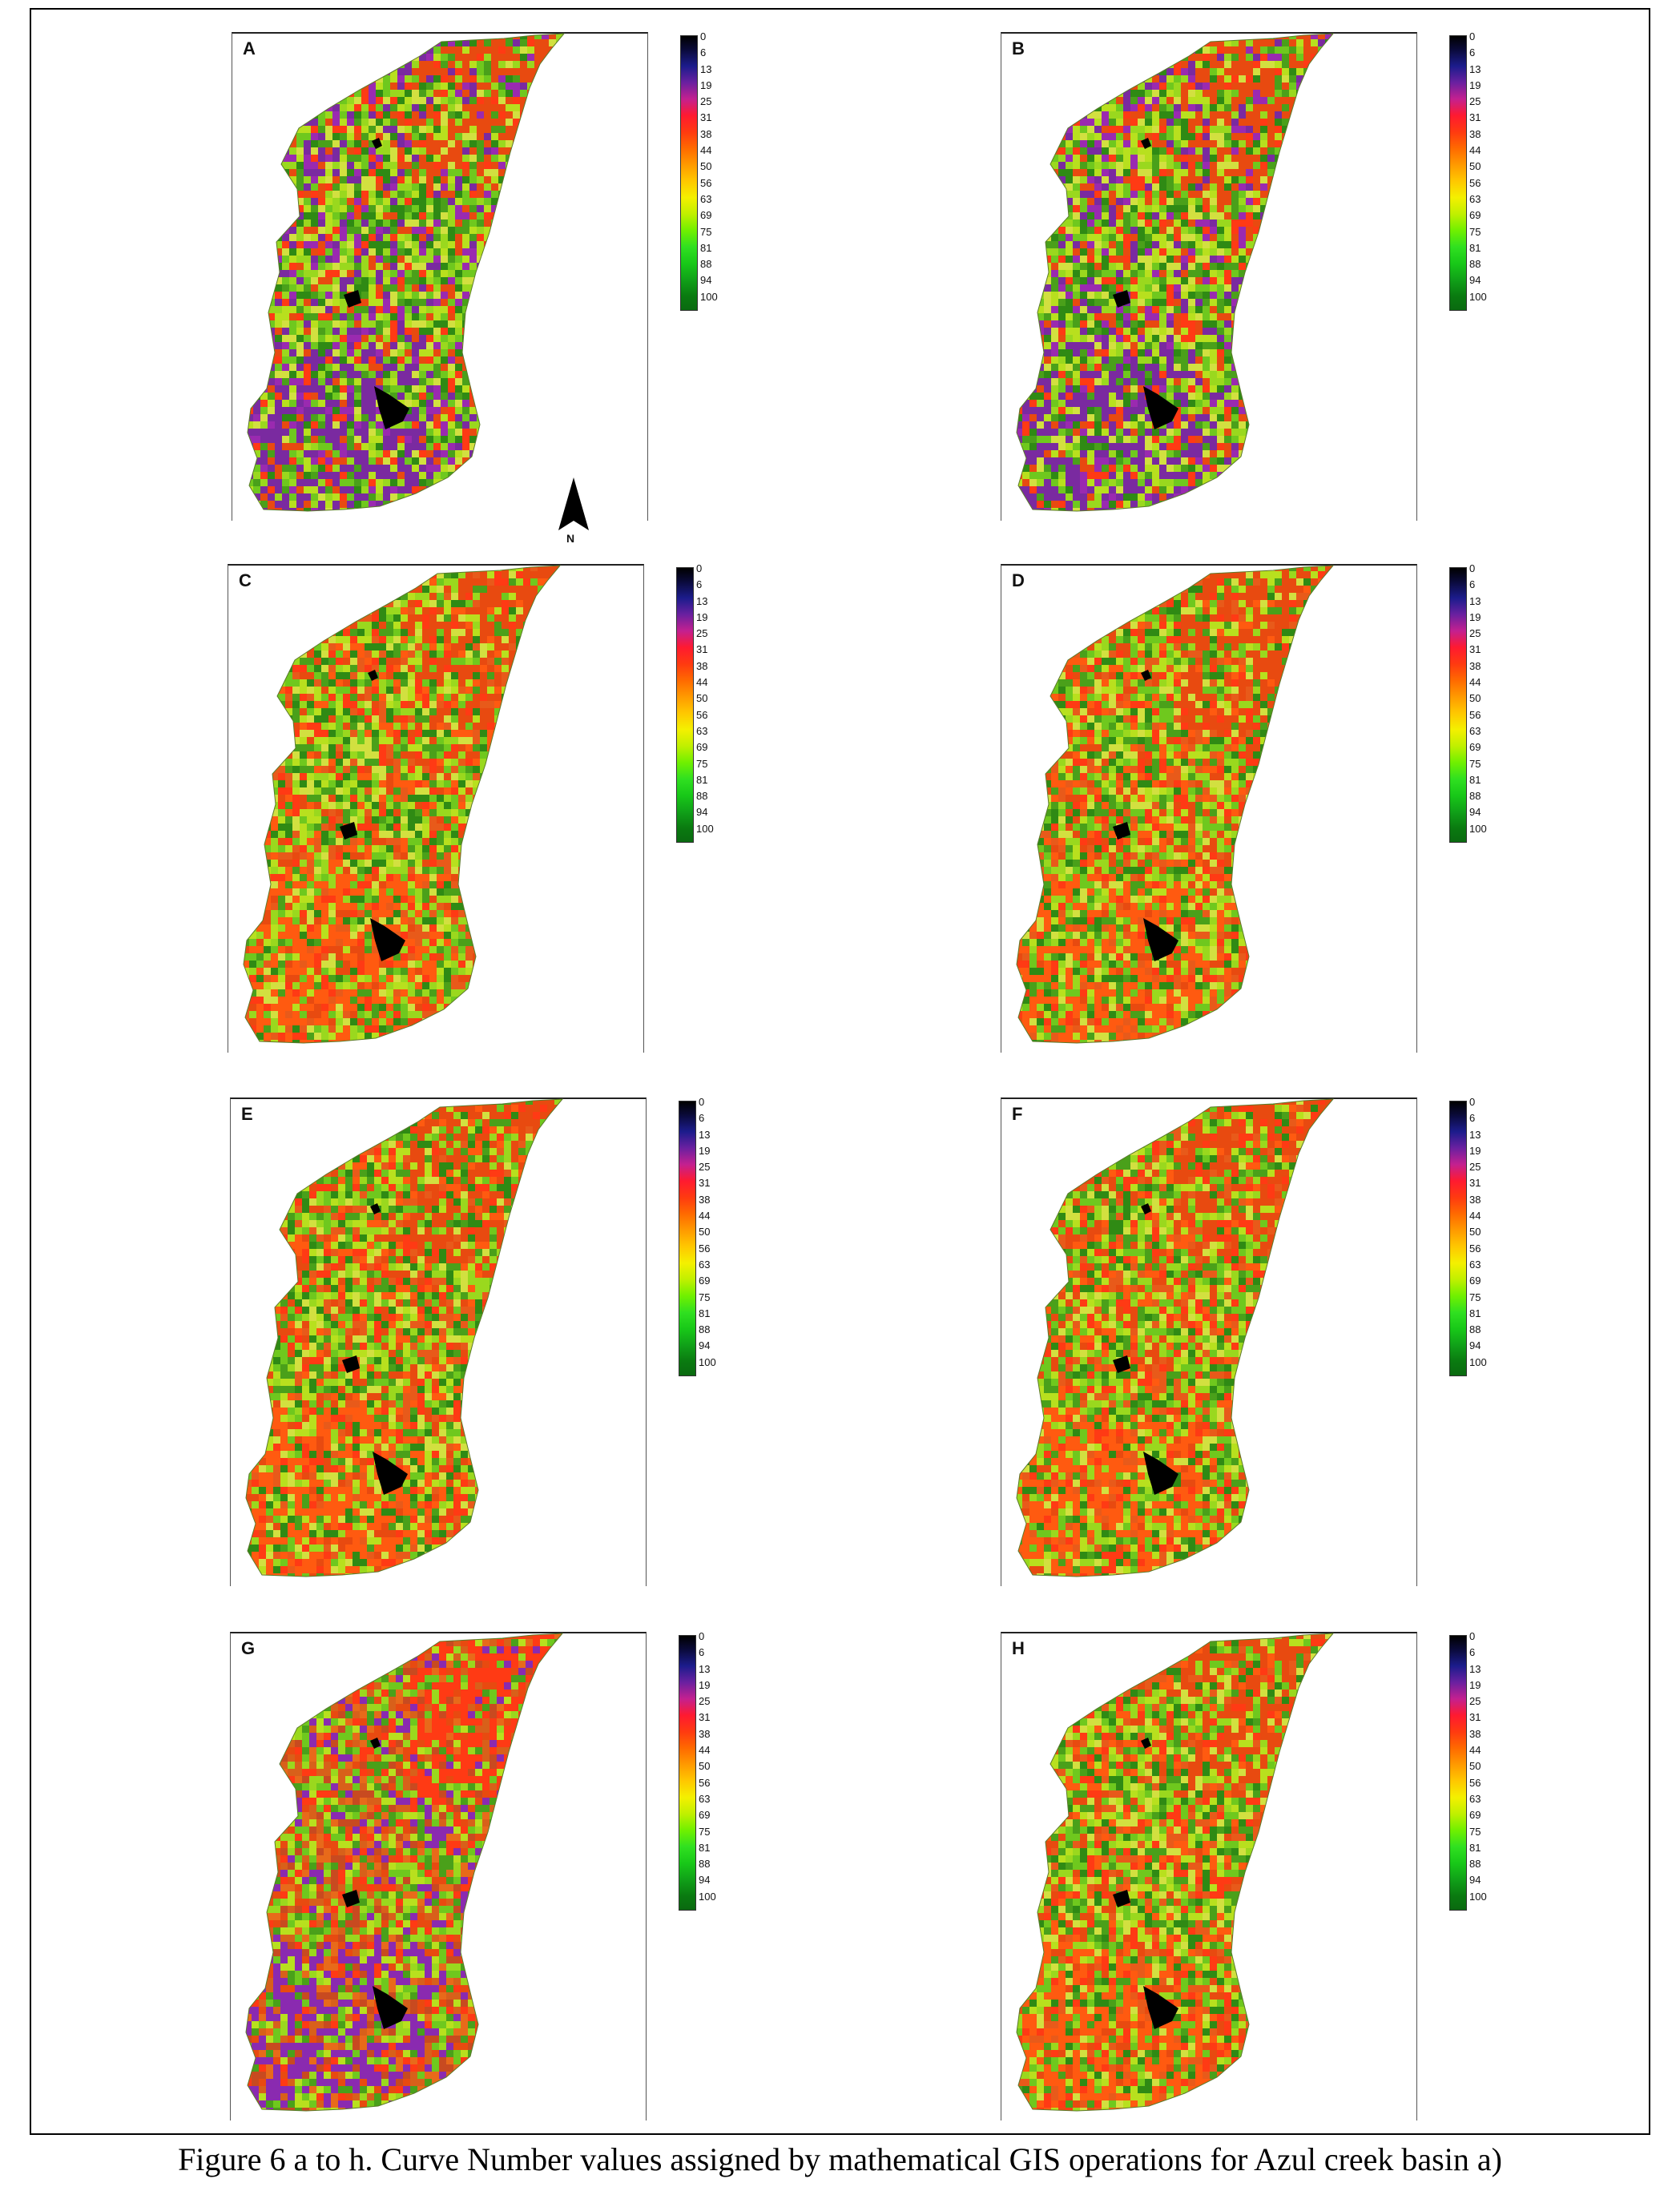 The height and width of the screenshot is (2199, 1680). Describe the element at coordinates (1341, 1895) in the screenshot. I see `map-panel-h: H 0 6 13 19 25 31 38 44 50 56 63 69 75 81 88 94 100` at that location.